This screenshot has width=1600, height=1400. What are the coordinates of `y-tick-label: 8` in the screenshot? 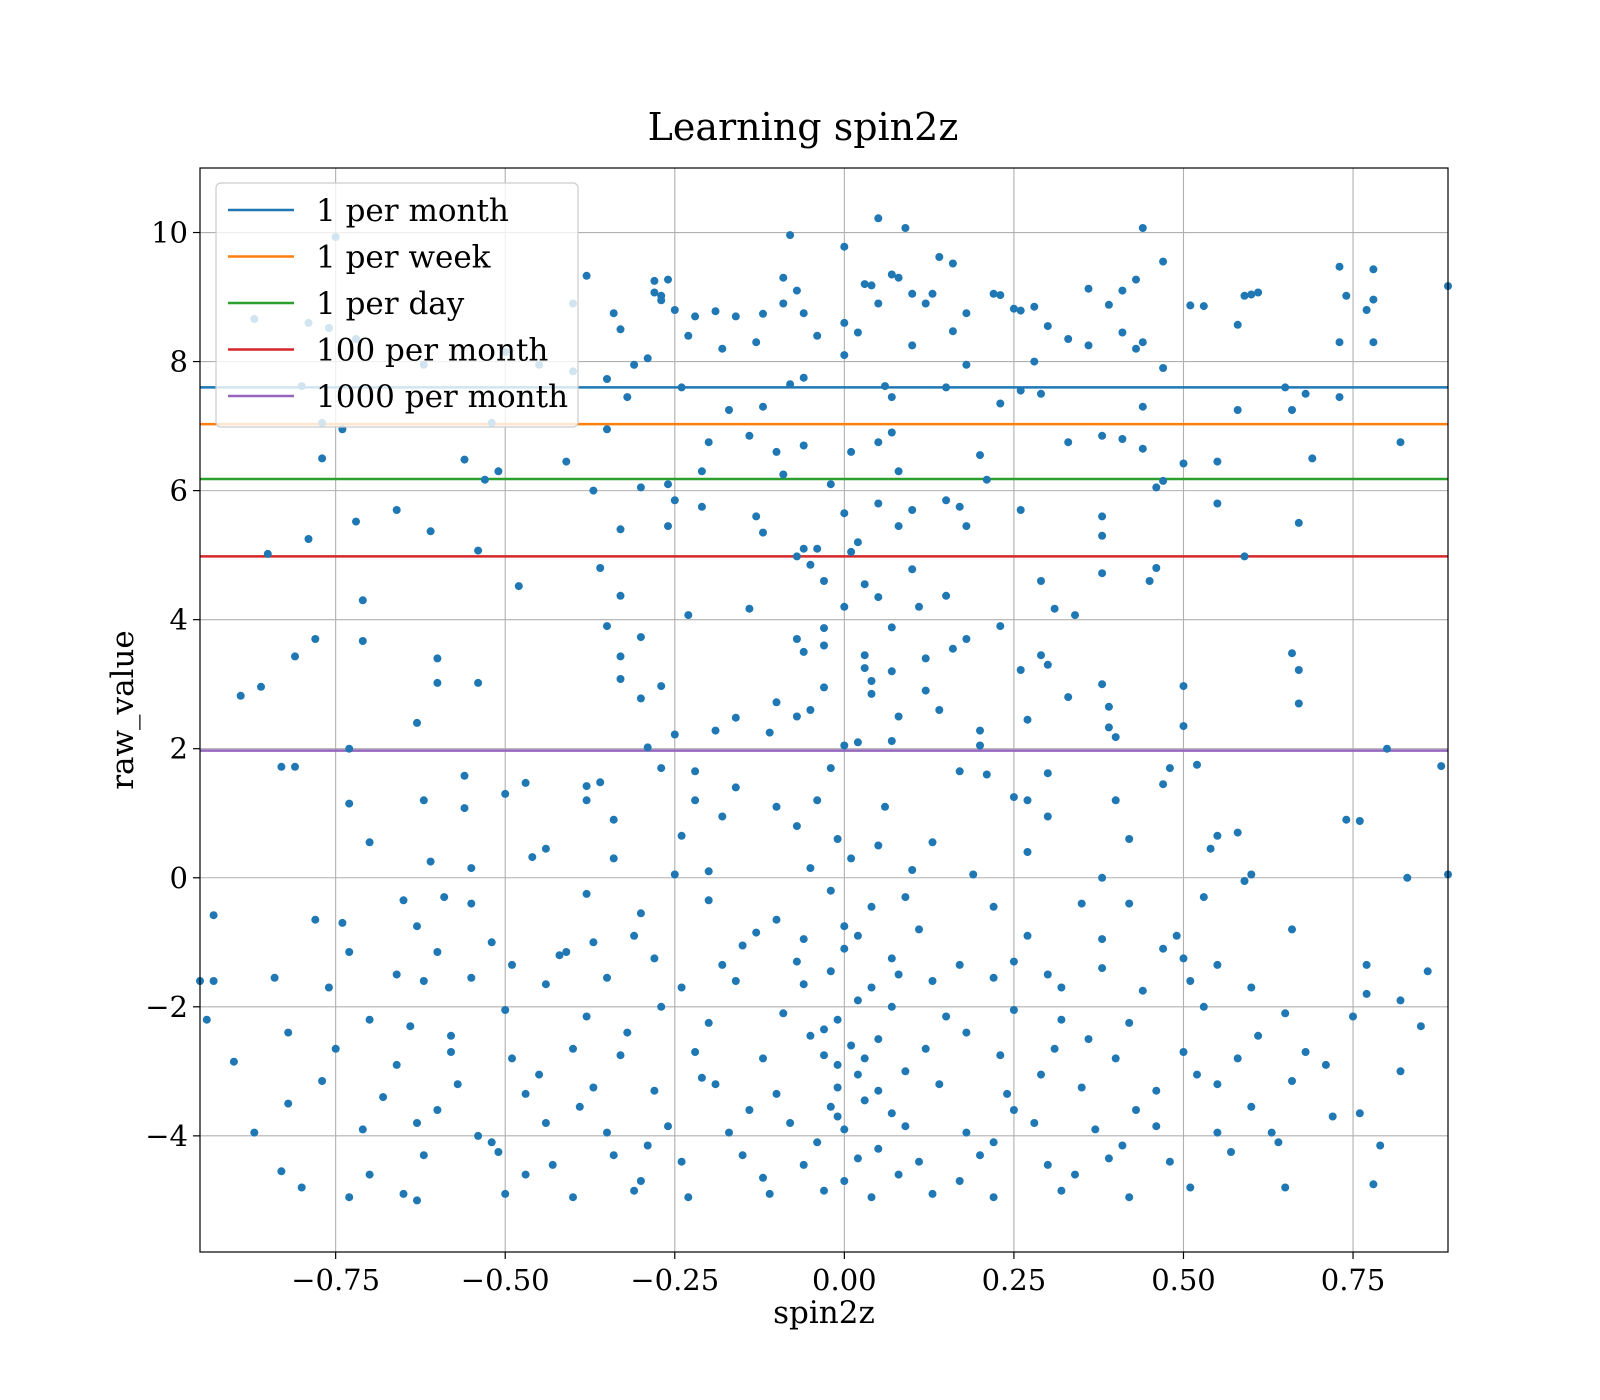 It's located at (179, 362).